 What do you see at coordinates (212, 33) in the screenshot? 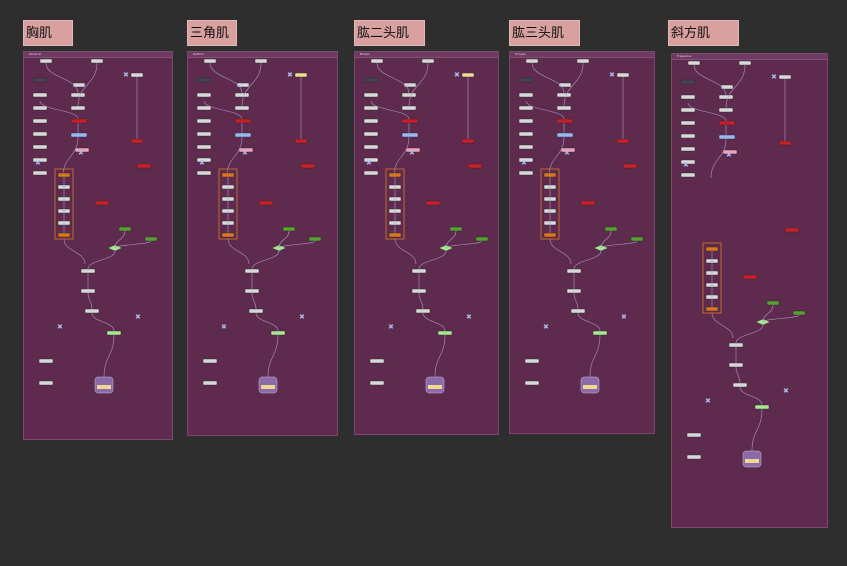
I see `sticky-deltoid: 三角肌` at bounding box center [212, 33].